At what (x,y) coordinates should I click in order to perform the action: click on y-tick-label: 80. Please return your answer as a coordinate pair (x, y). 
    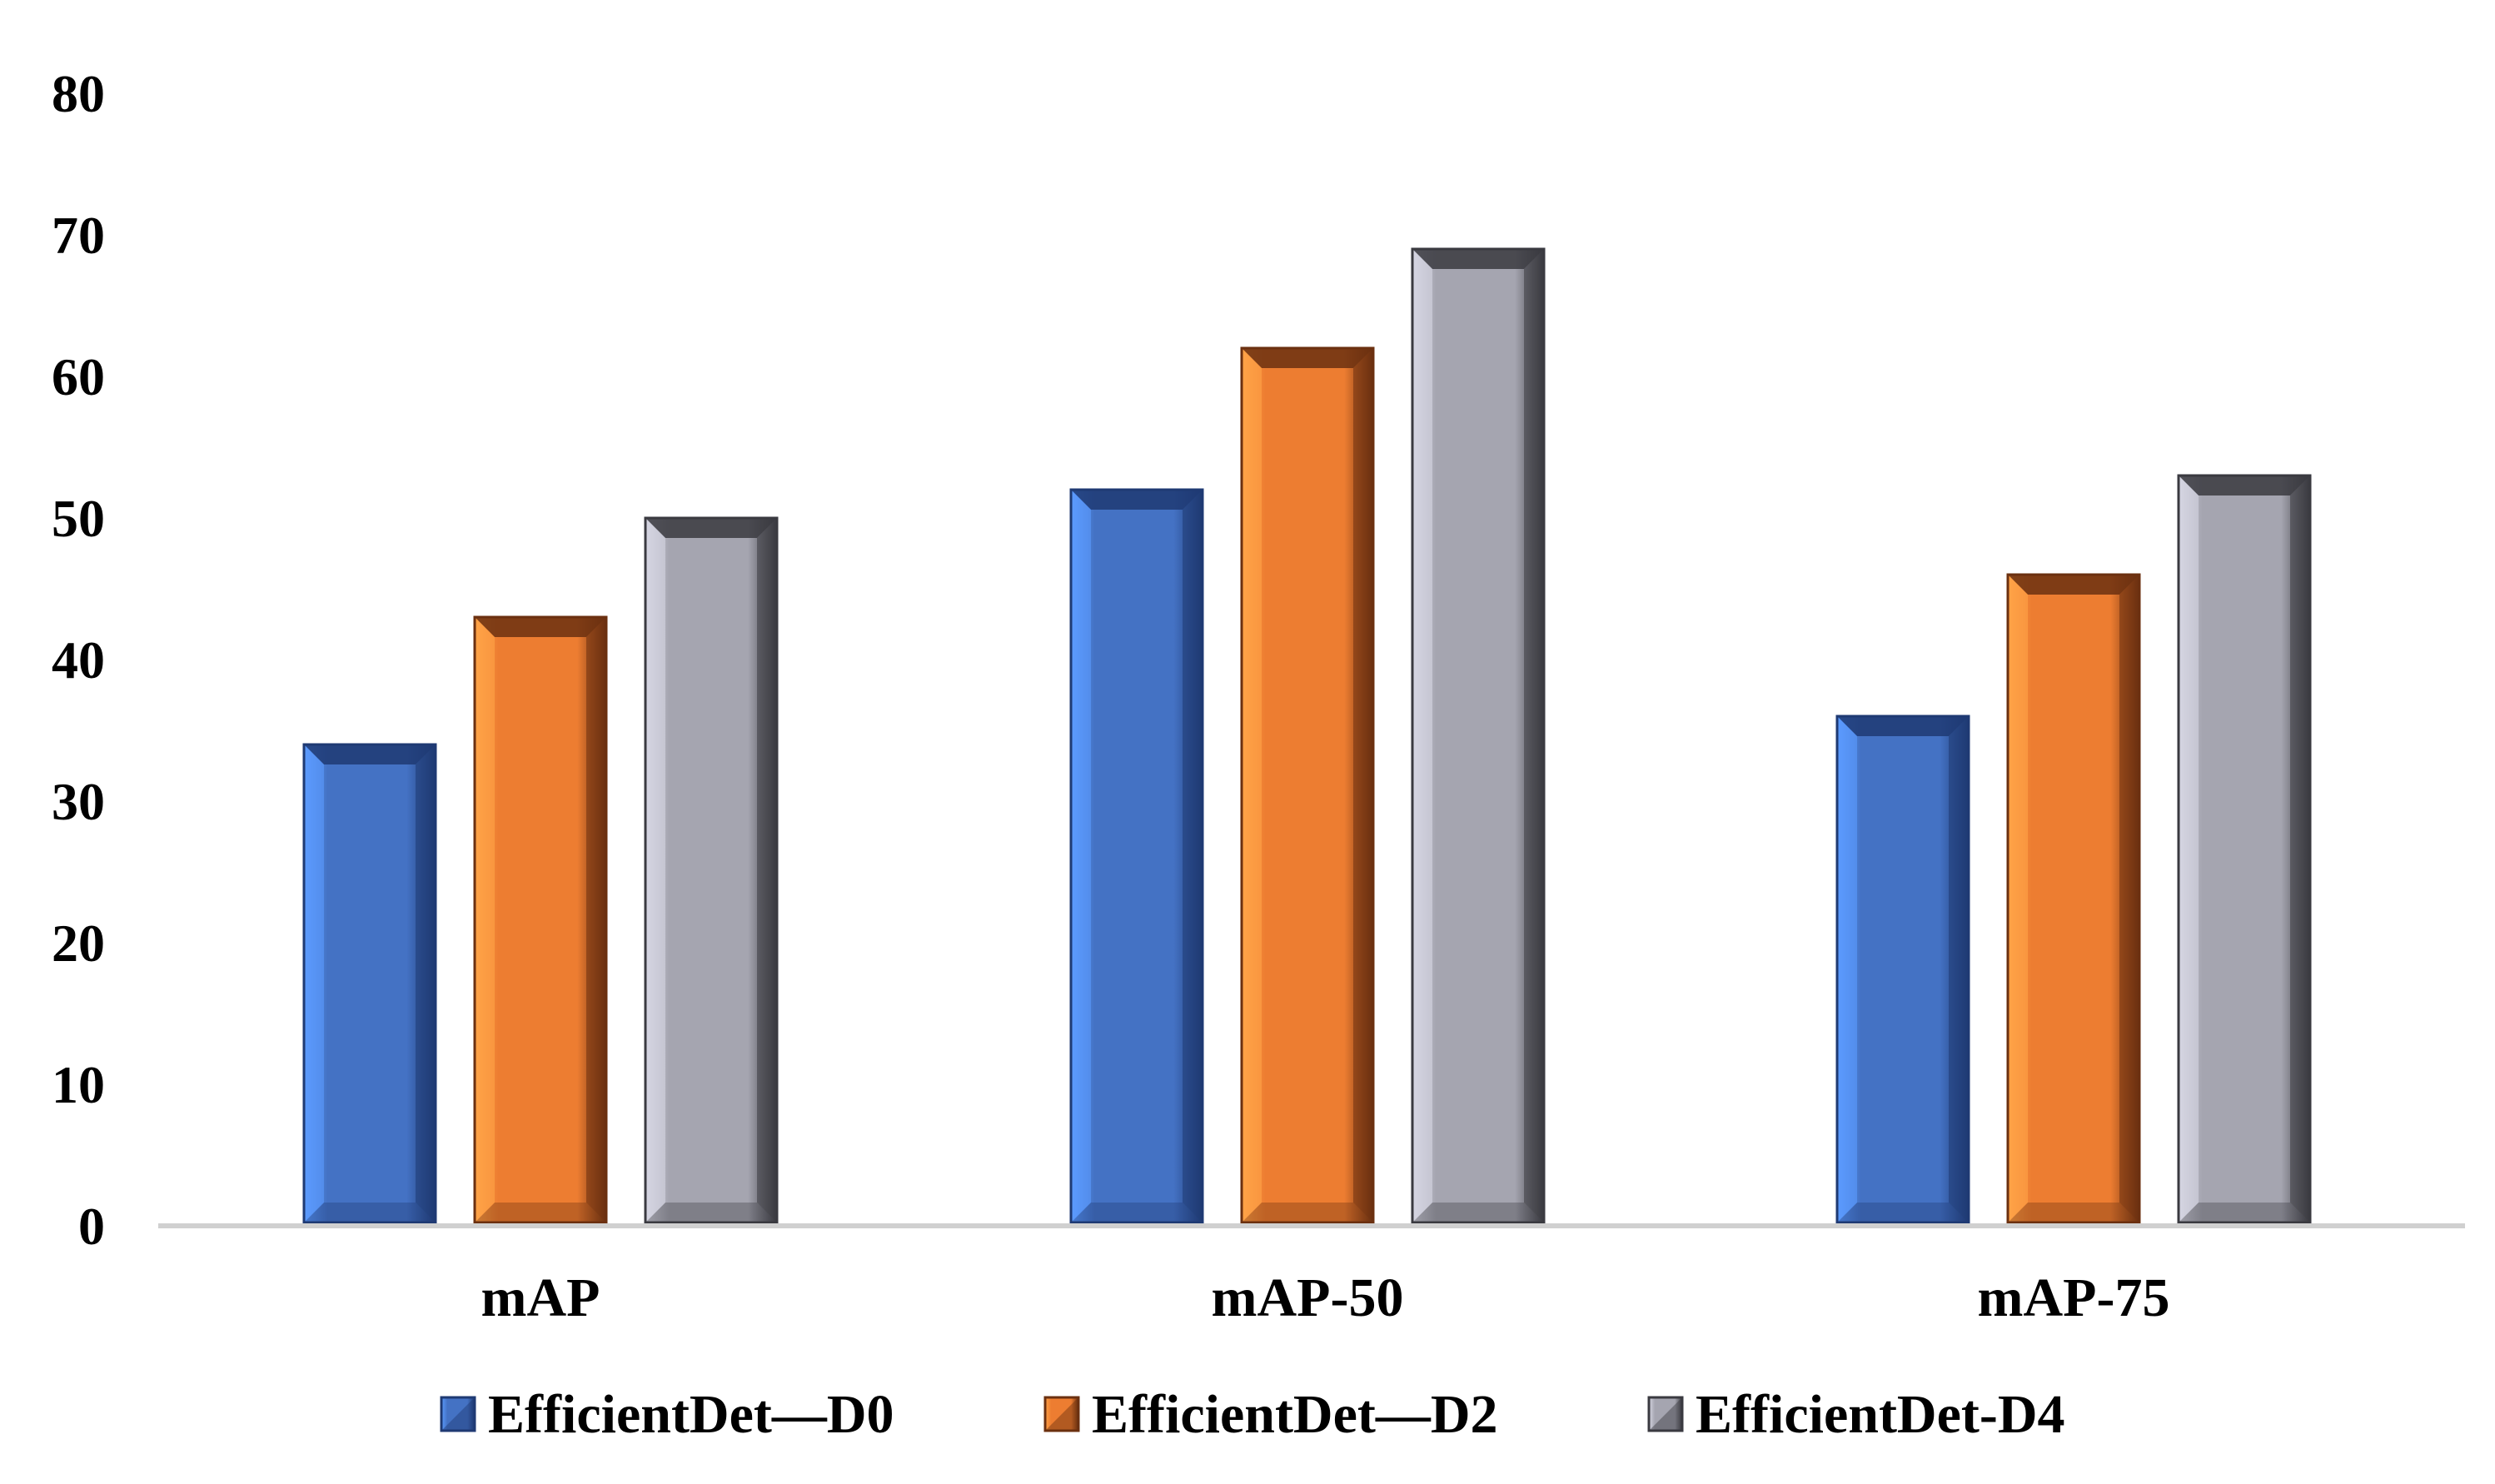
    Looking at the image, I should click on (78, 93).